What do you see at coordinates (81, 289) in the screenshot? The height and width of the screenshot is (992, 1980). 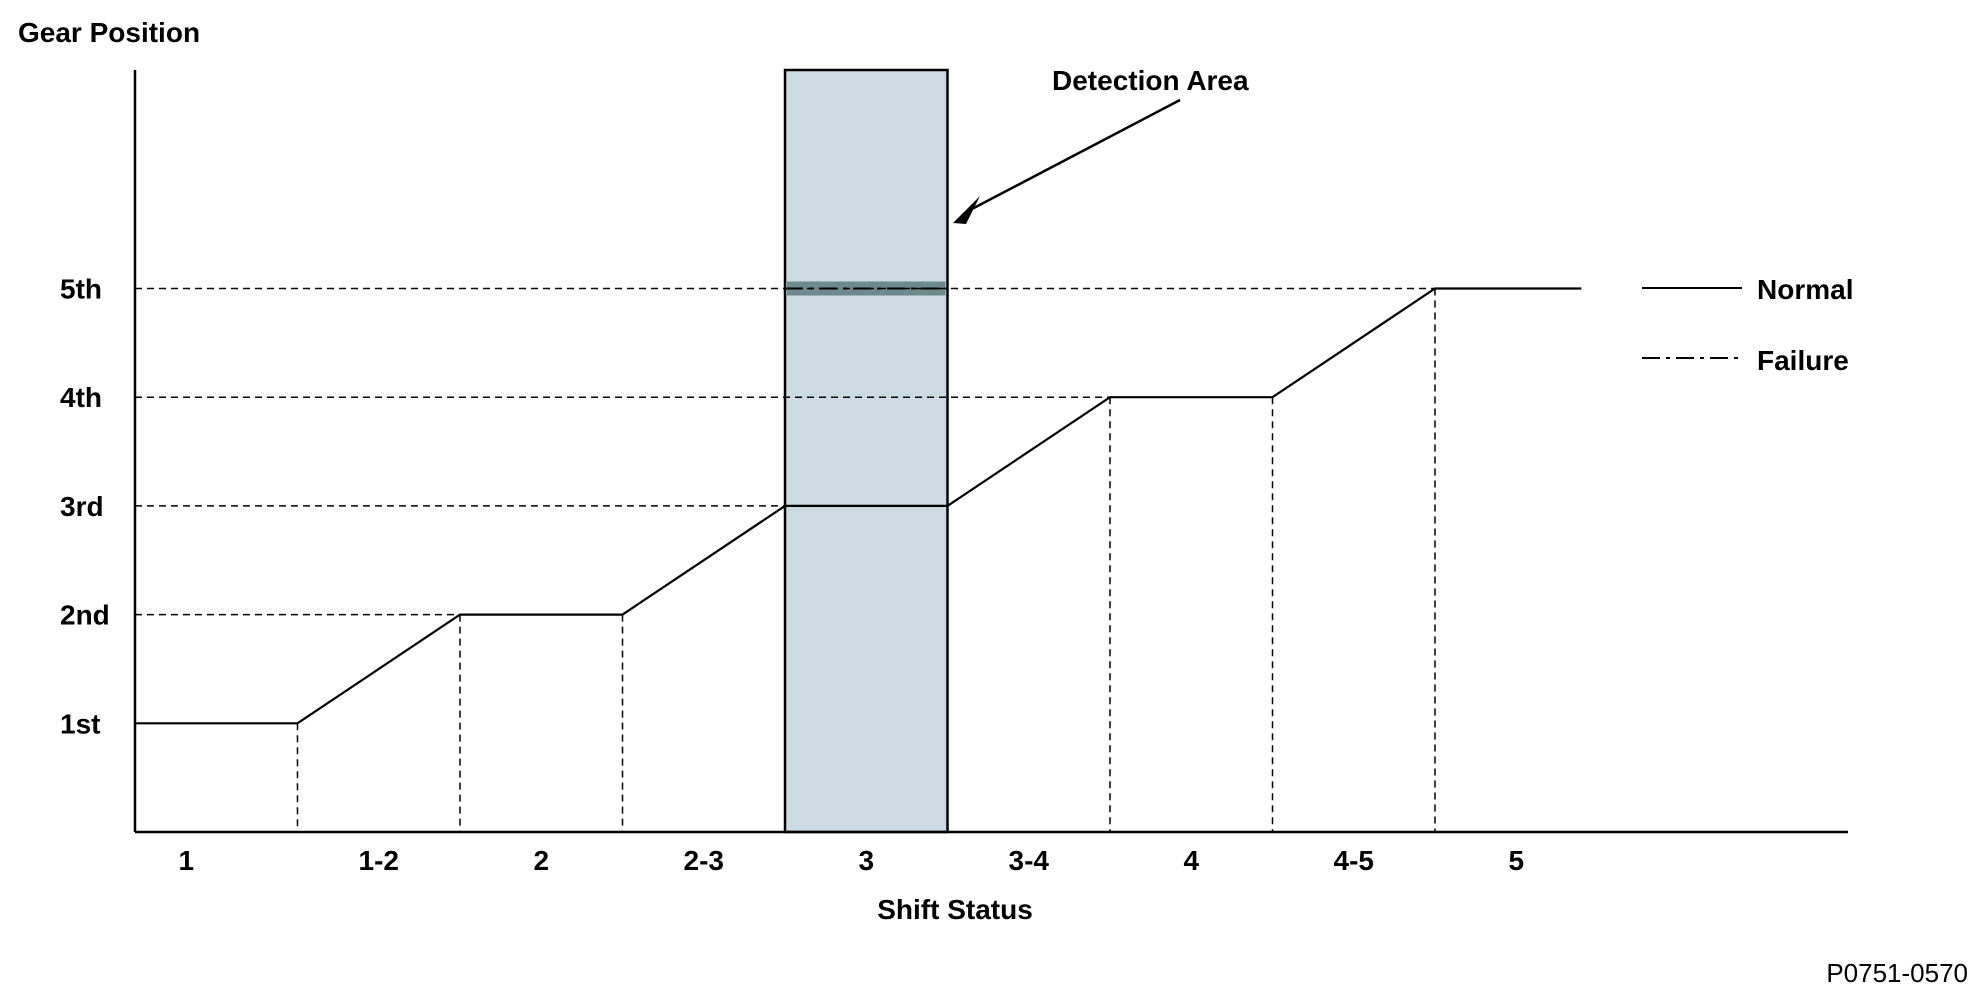 I see `y-tick-5th: 5th` at bounding box center [81, 289].